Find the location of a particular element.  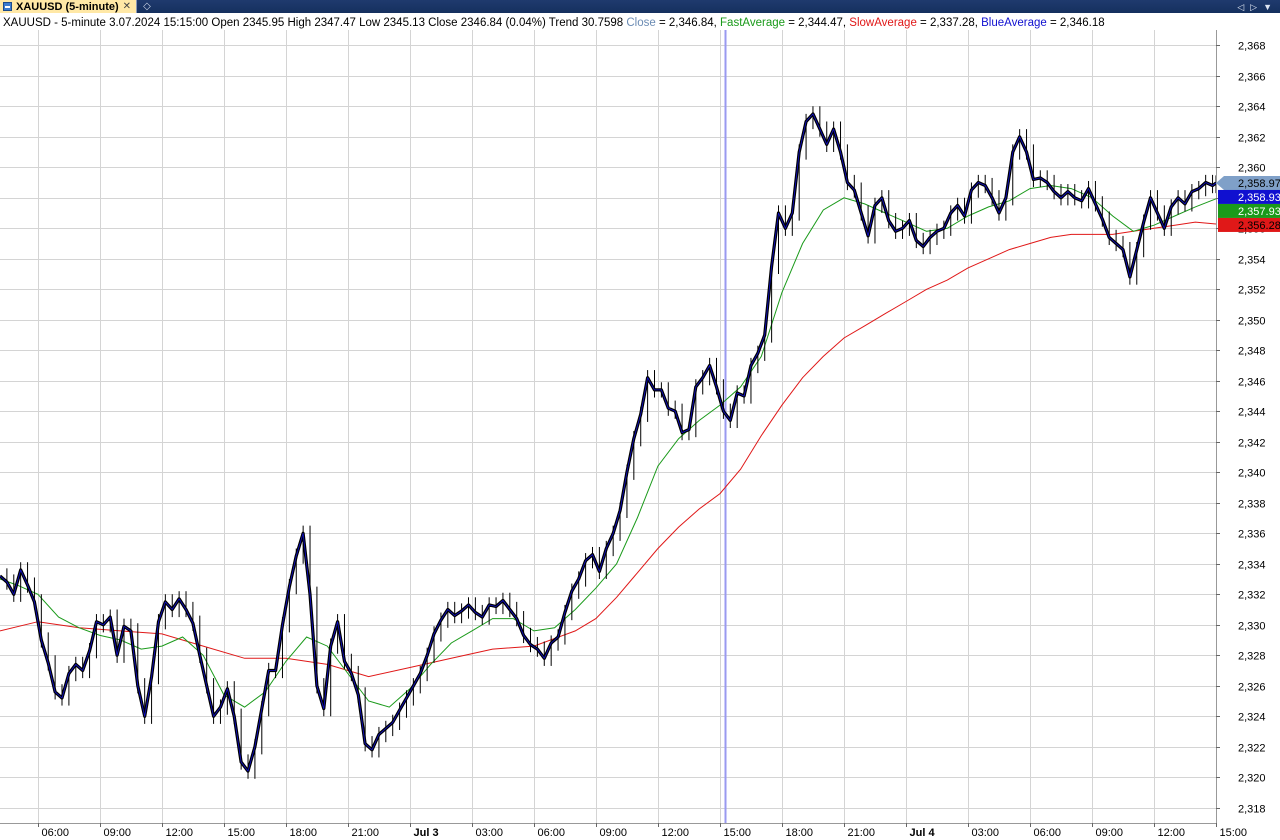

price-tick-label: 2,330 is located at coordinates (1252, 627).